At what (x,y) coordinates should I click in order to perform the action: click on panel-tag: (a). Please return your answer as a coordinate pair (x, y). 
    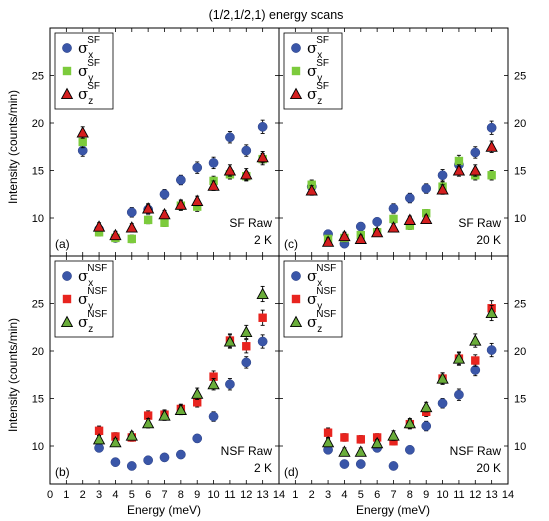
    Looking at the image, I should click on (62, 244).